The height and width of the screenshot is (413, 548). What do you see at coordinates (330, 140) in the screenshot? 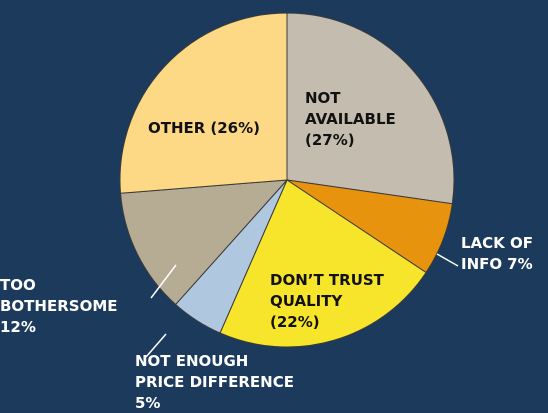
I see `value-label: (27%)` at bounding box center [330, 140].